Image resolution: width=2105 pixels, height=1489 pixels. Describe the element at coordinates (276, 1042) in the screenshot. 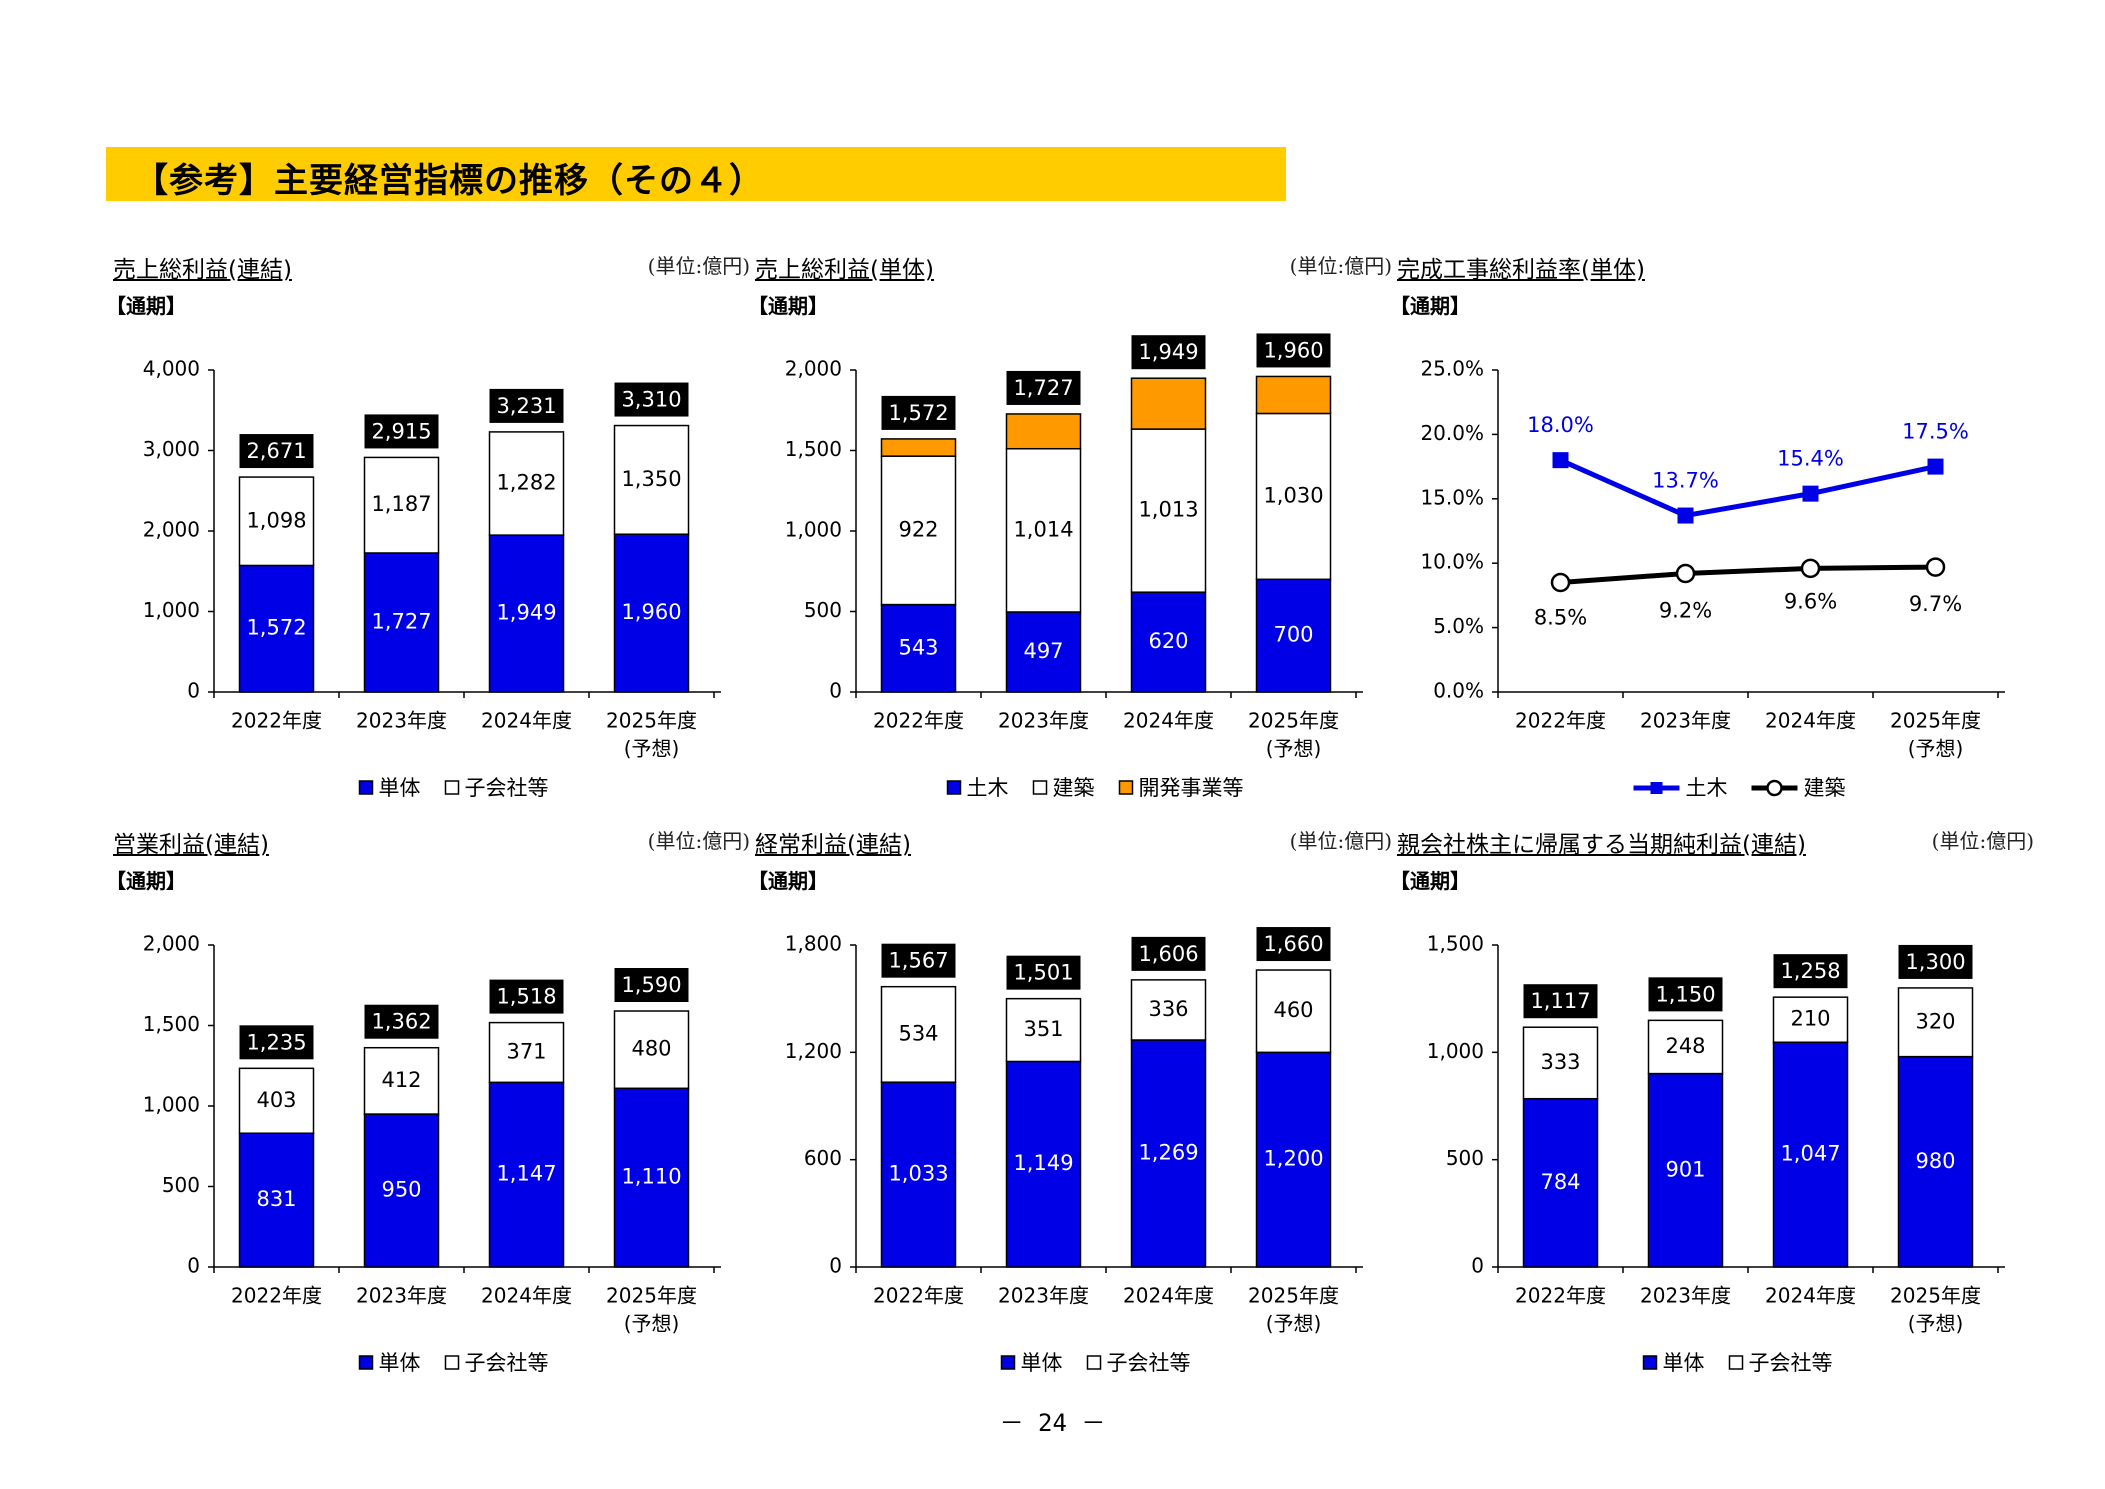

I see `total-label: 1,235` at that location.